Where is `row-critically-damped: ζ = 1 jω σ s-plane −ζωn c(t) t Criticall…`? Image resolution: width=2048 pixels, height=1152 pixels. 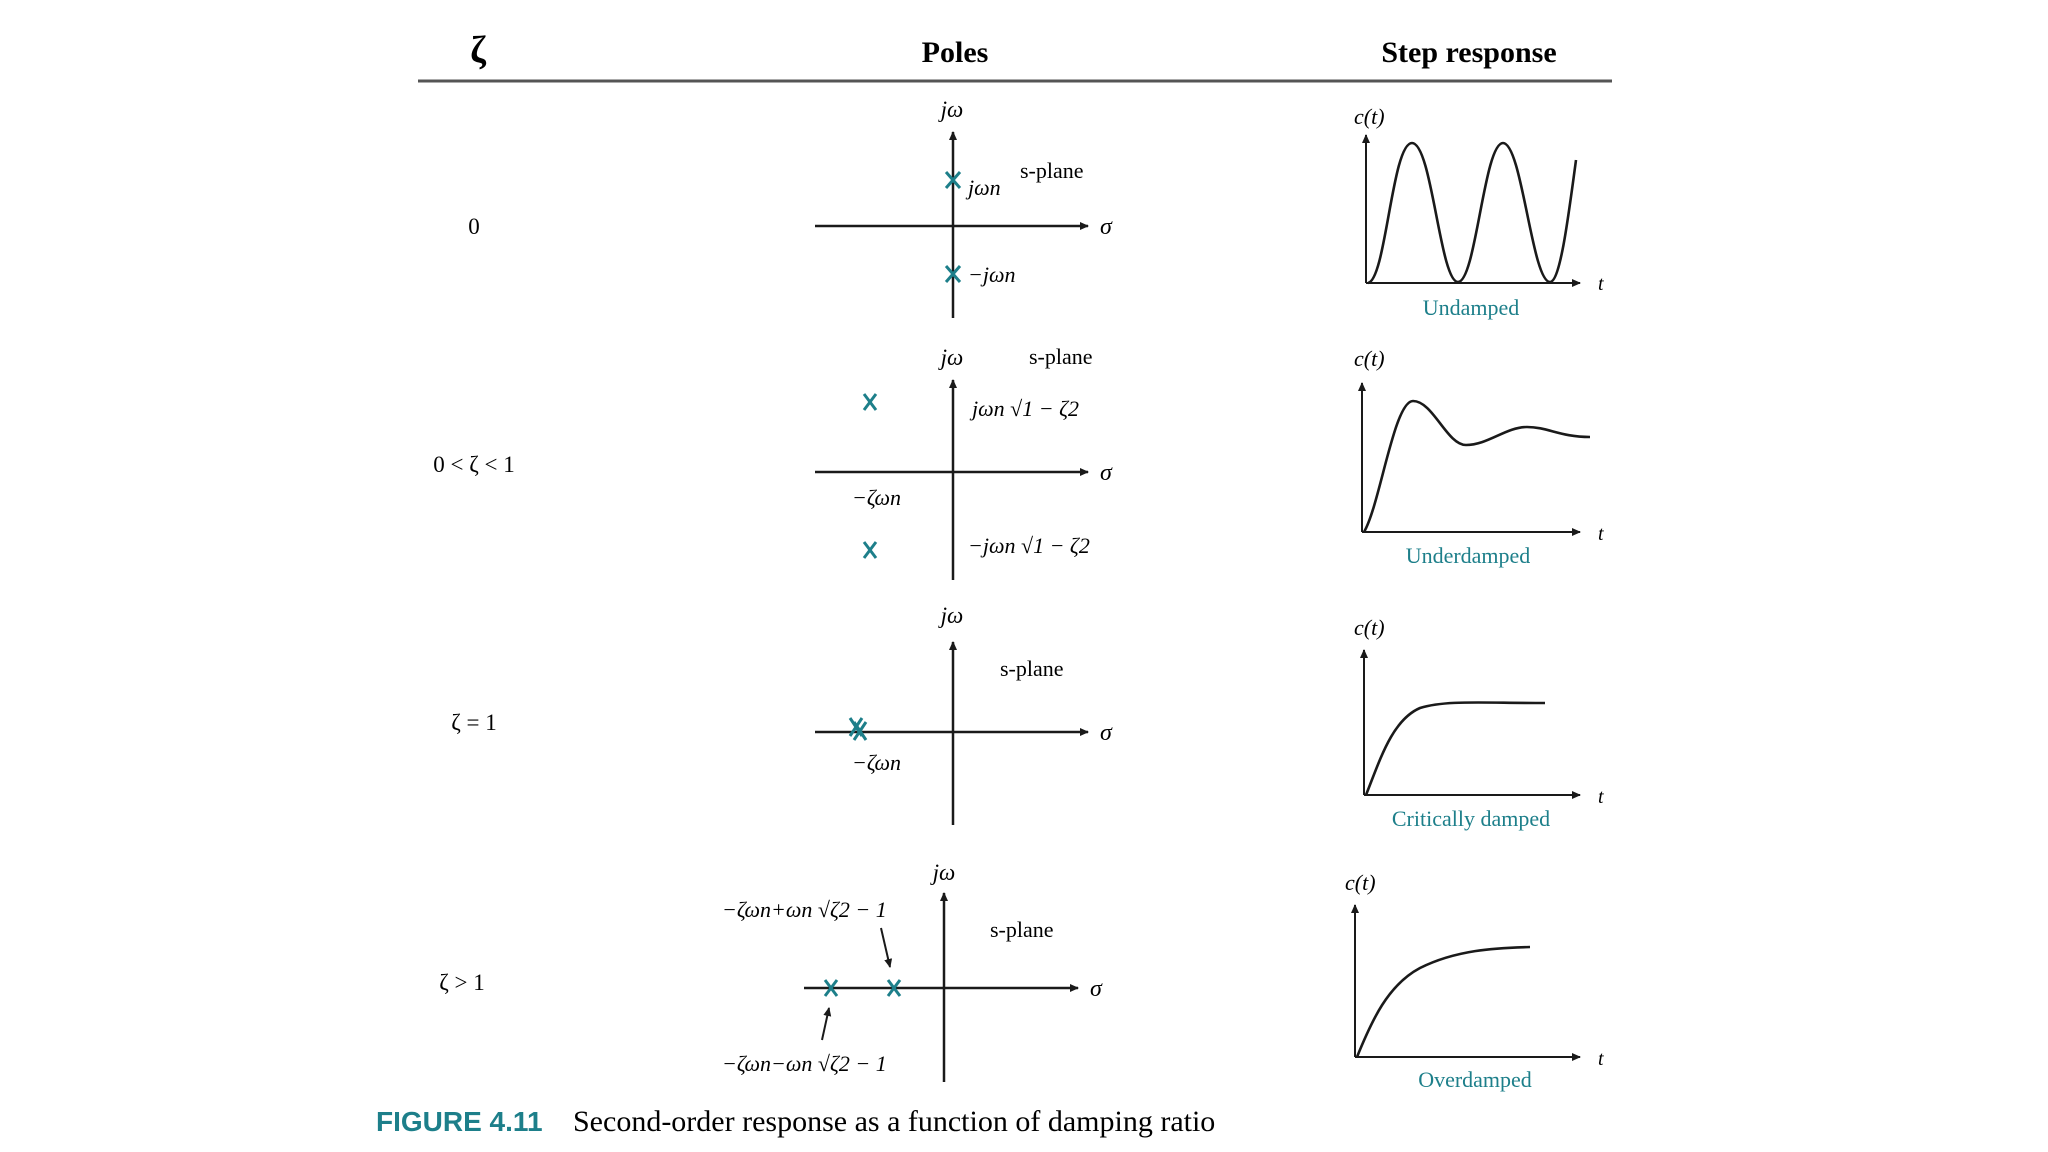 row-critically-damped: ζ = 1 jω σ s-plane −ζωn c(t) t Criticall… is located at coordinates (1027, 717).